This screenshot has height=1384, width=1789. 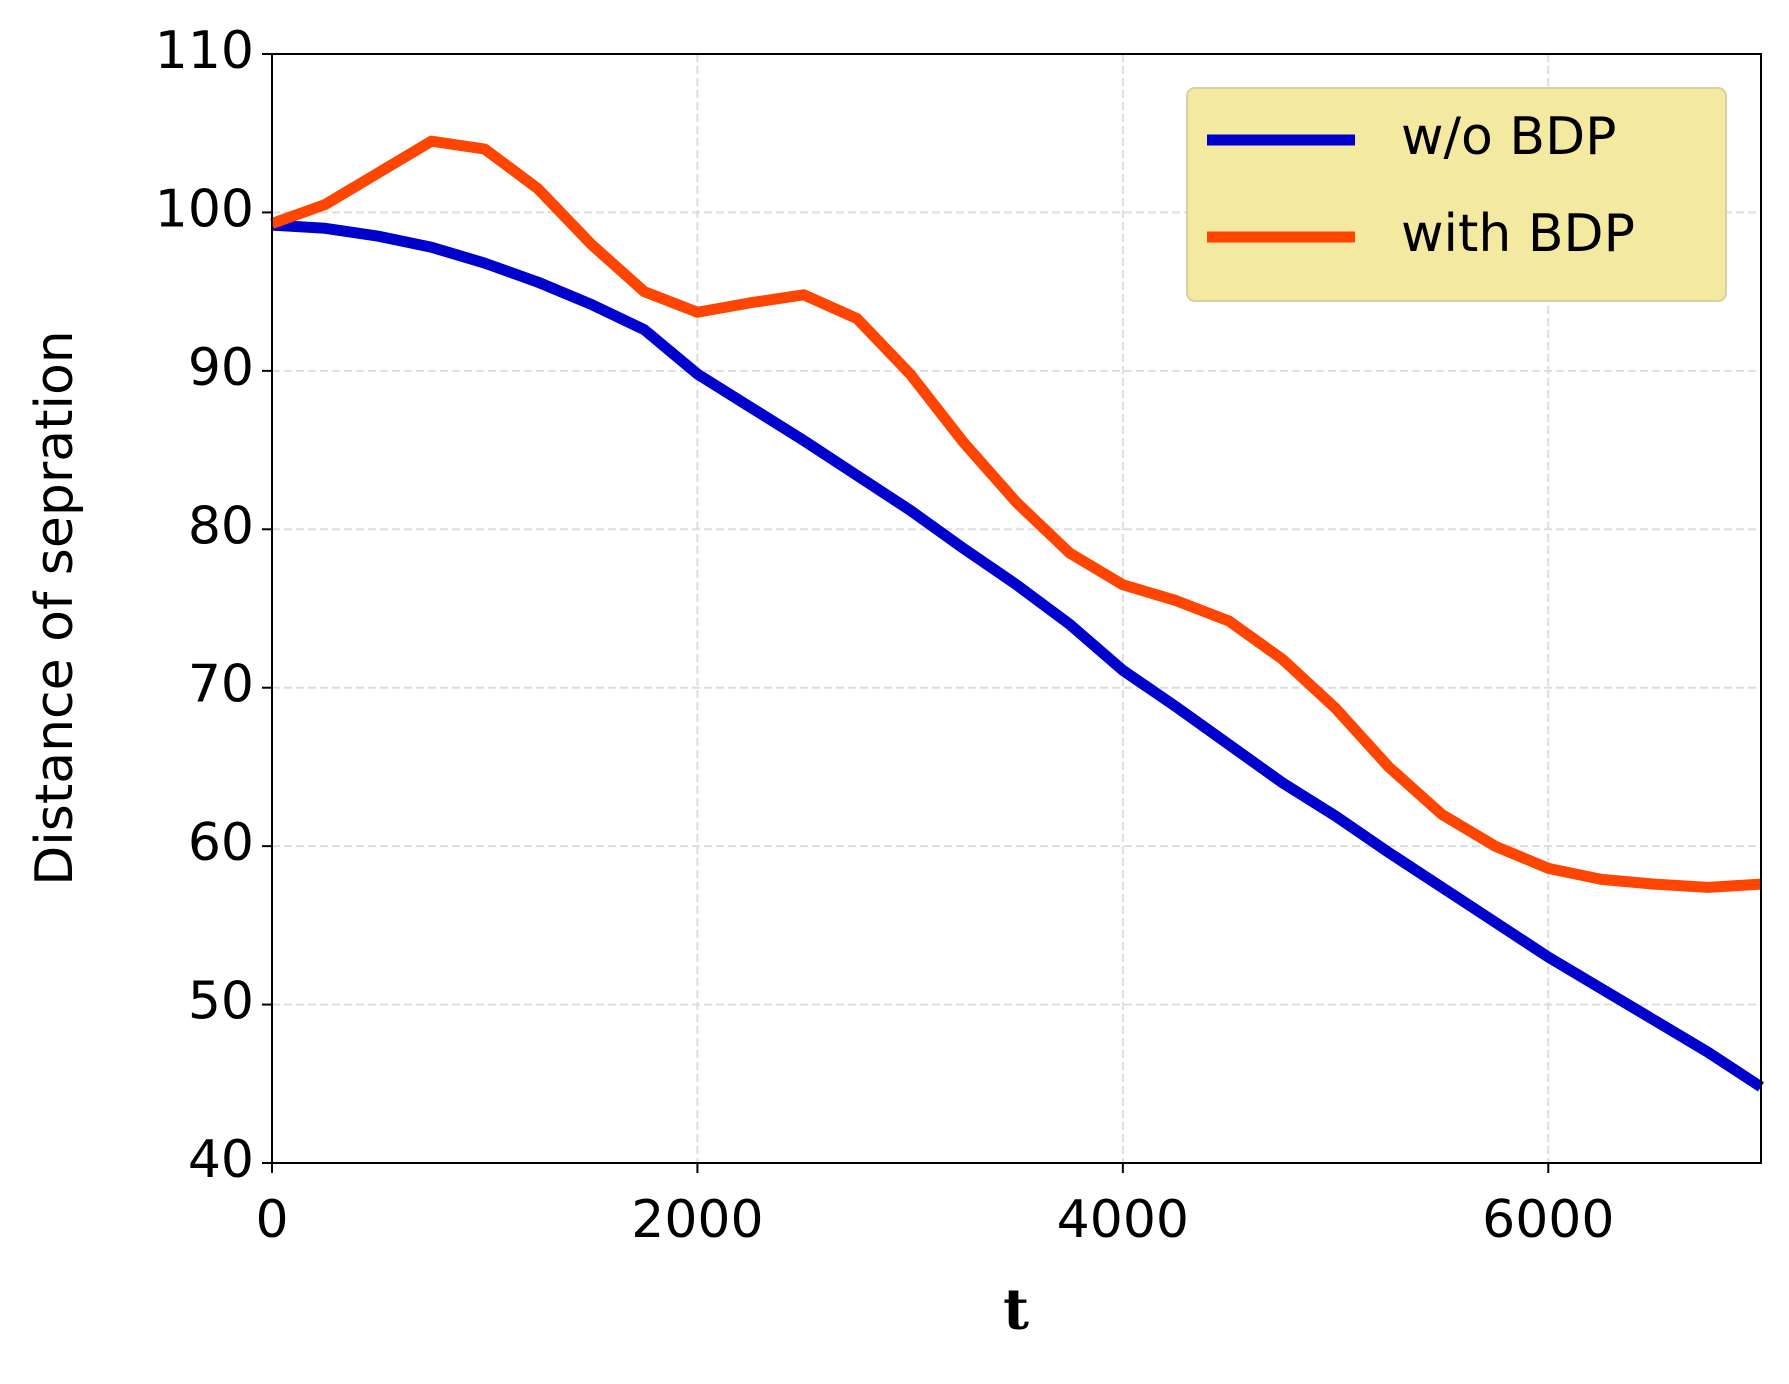 What do you see at coordinates (204, 209) in the screenshot?
I see `y-tick-label: 100` at bounding box center [204, 209].